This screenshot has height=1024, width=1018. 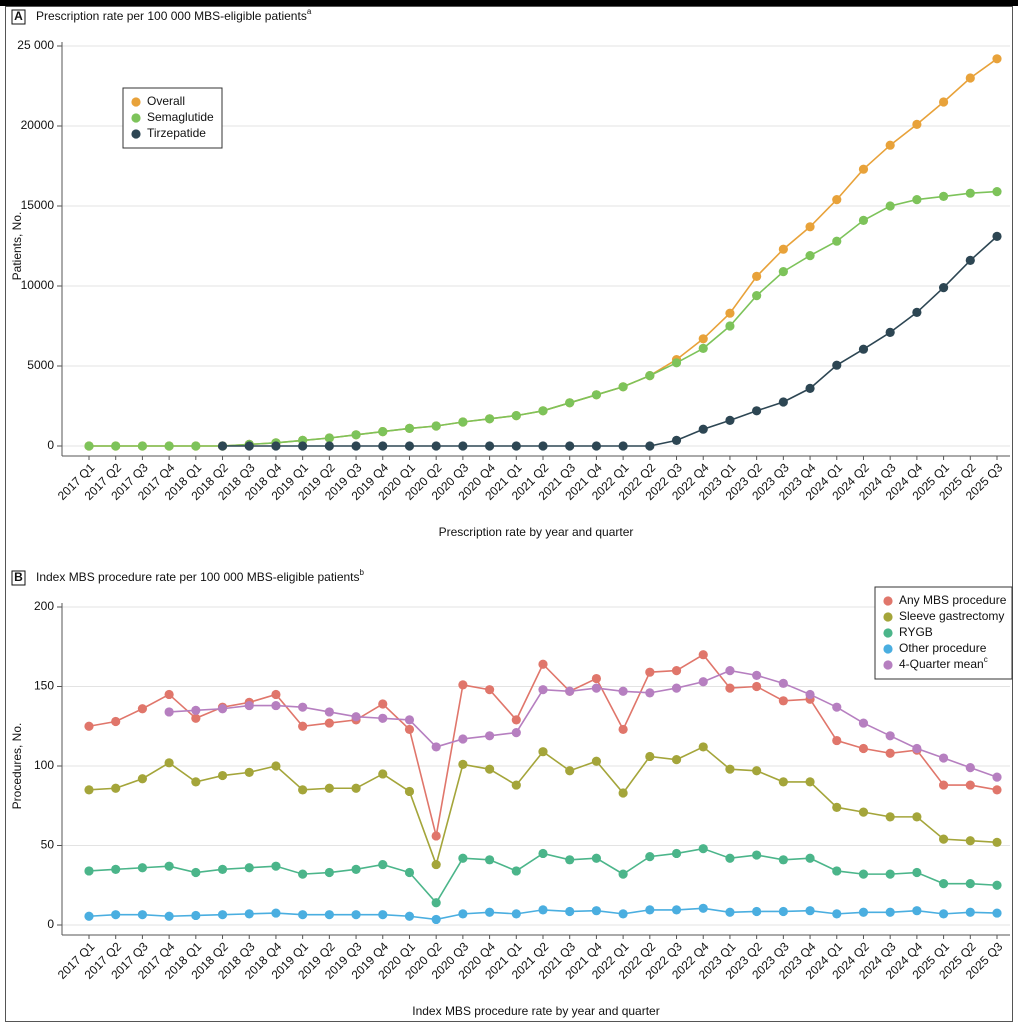 I want to click on legend-label: Any MBS procedure, so click(x=953, y=600).